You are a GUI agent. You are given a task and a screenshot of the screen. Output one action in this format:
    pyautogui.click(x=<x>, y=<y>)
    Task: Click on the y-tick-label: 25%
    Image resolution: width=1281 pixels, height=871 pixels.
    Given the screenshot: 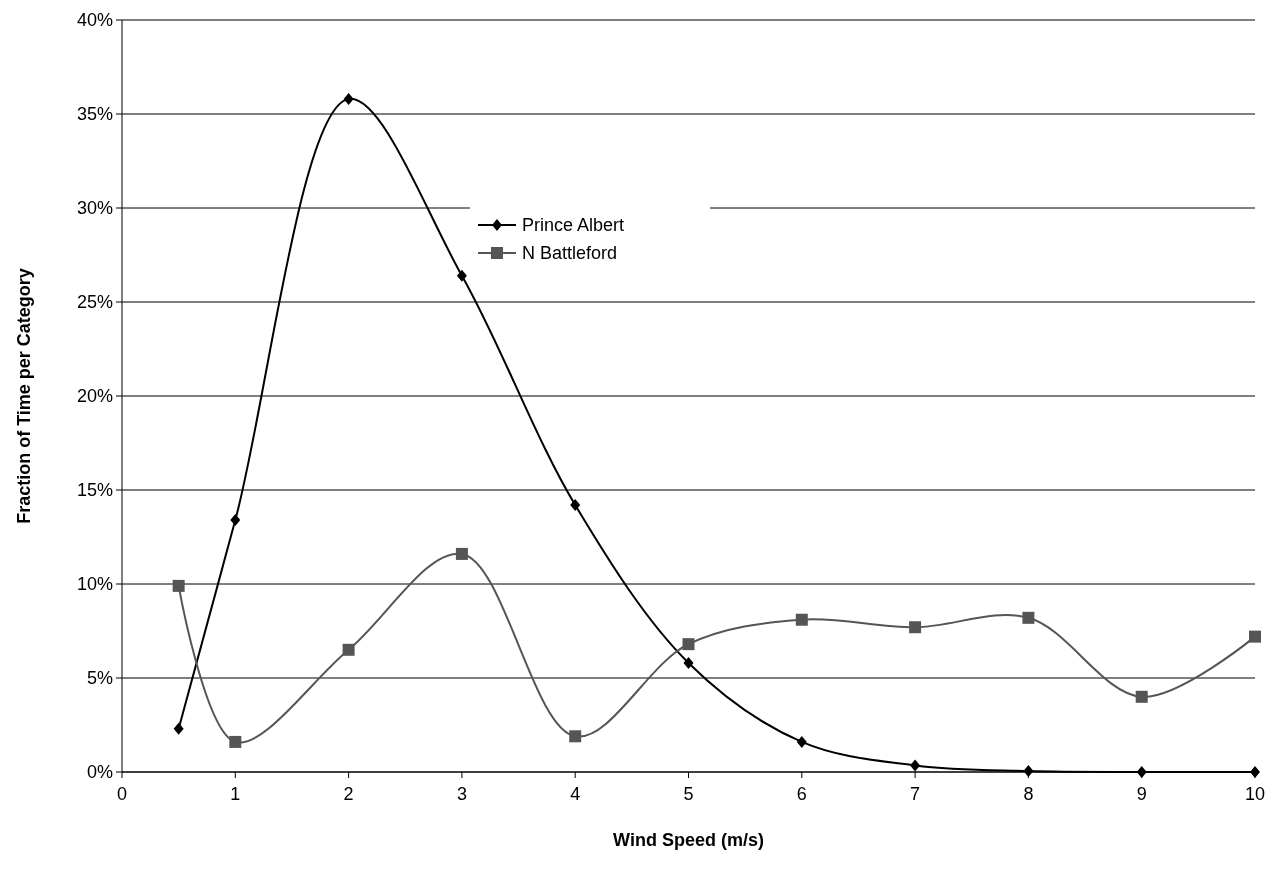 What is the action you would take?
    pyautogui.click(x=94, y=302)
    